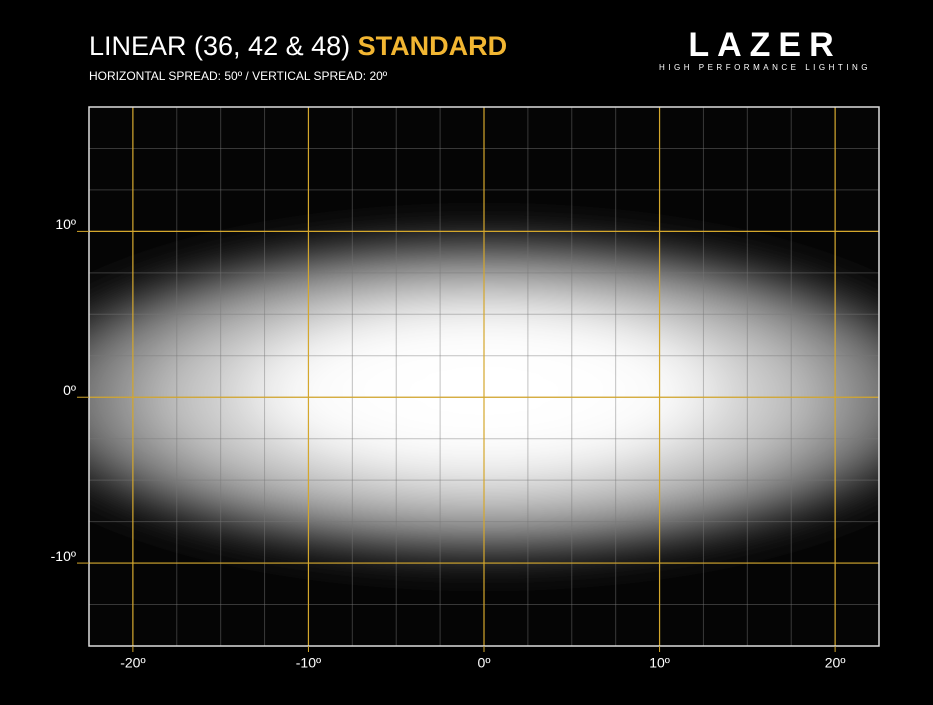  Describe the element at coordinates (433, 46) in the screenshot. I see `title-highlight: STANDARD` at that location.